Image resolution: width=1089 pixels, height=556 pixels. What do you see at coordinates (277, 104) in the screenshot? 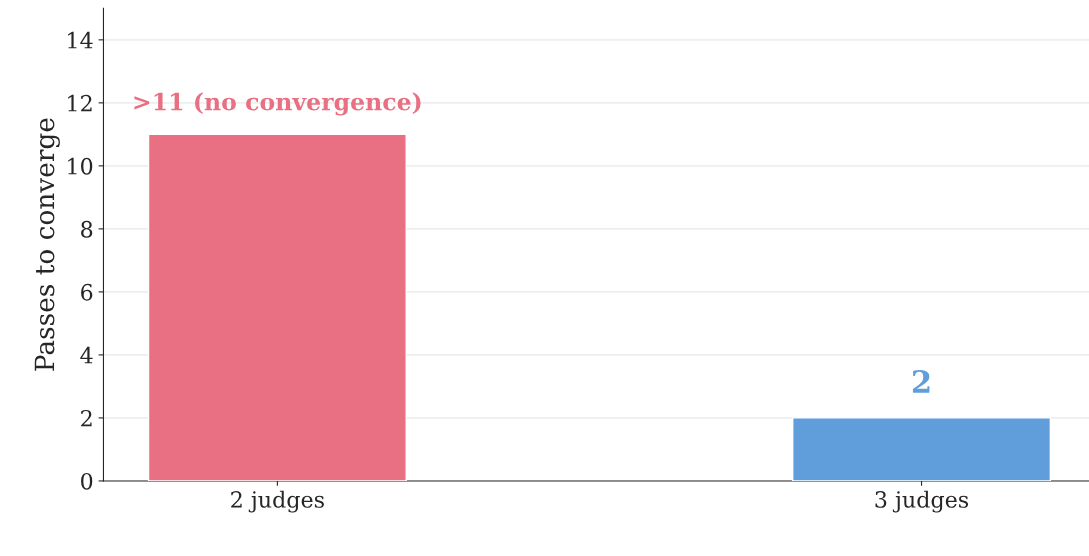
I see `data-label: >11 (no convergence)` at bounding box center [277, 104].